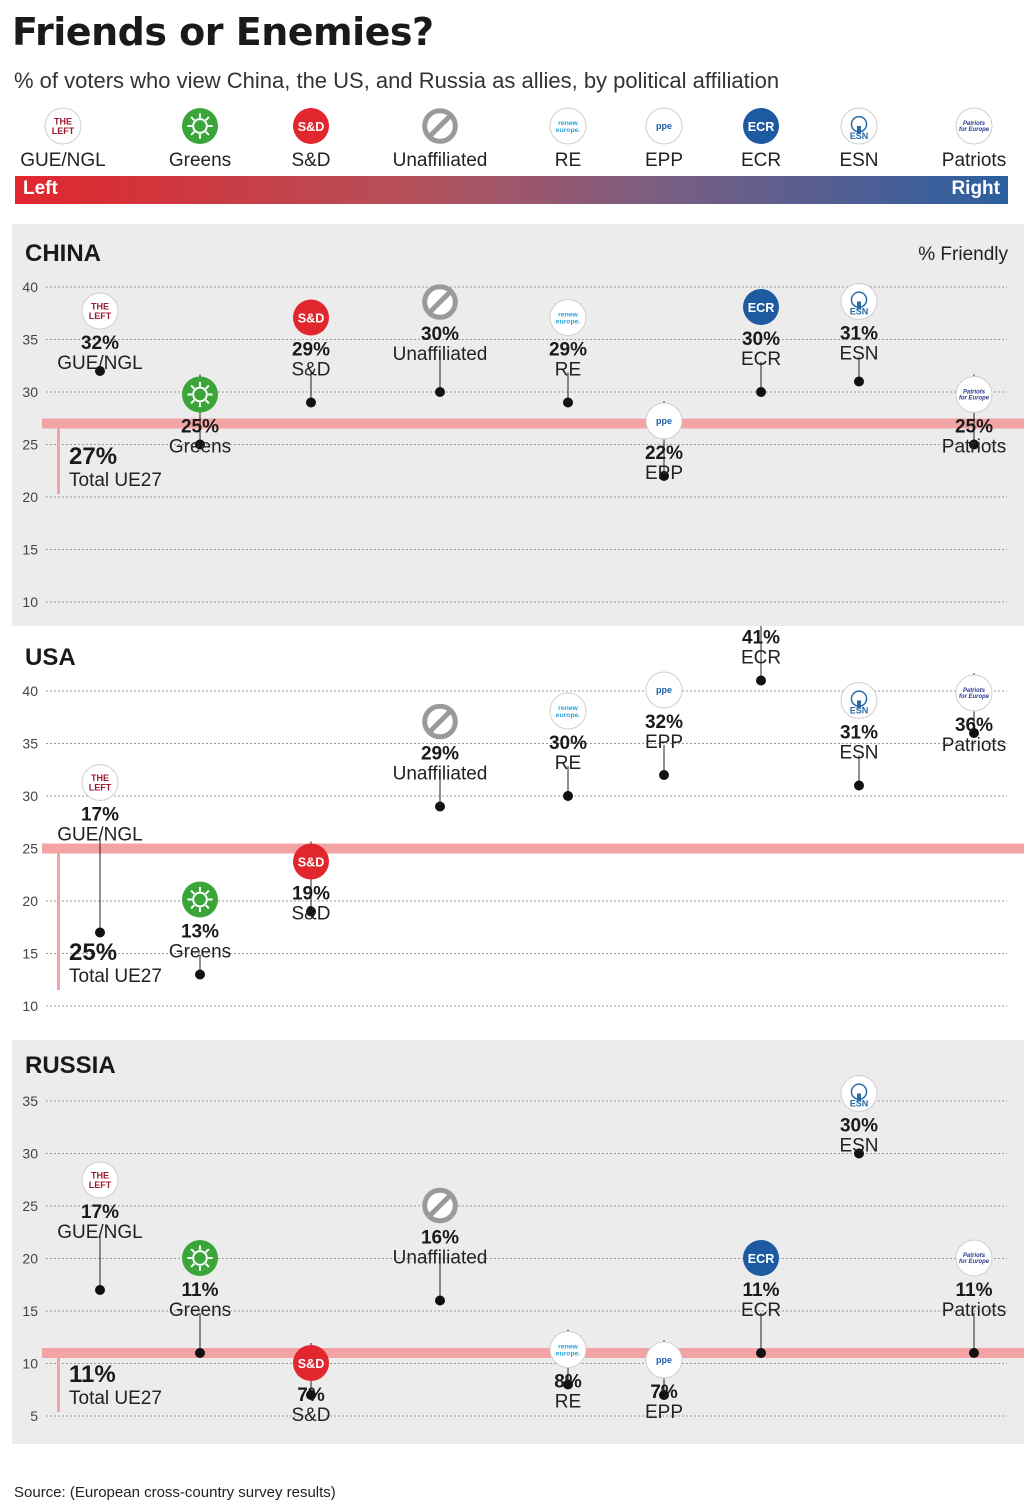  I want to click on legend-item-re: renew europe. RE, so click(568, 139).